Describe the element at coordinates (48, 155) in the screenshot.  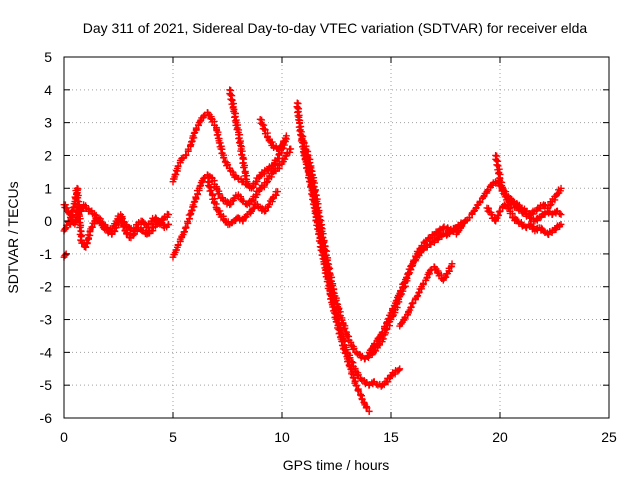
I see `y-tick-label: 2` at that location.